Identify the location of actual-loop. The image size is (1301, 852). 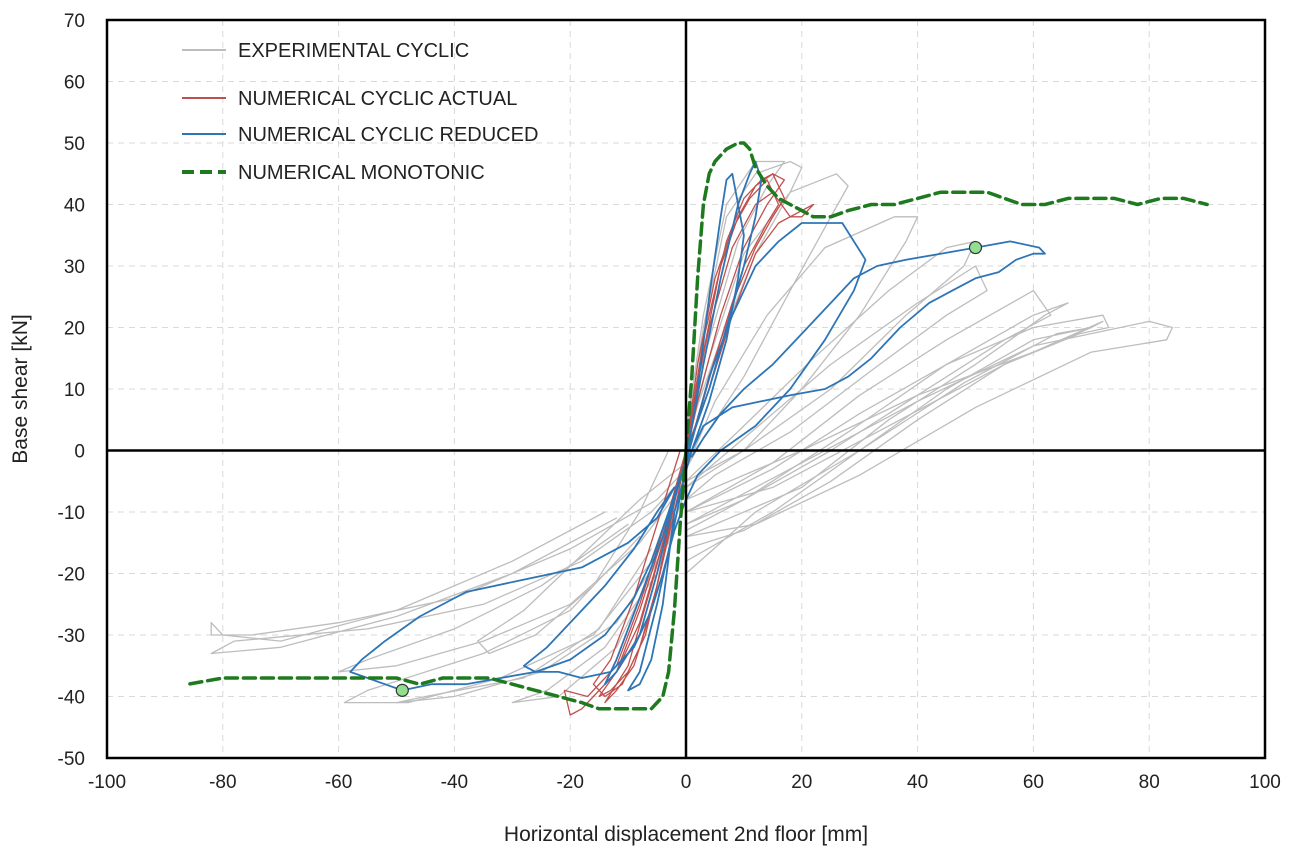
(695, 438).